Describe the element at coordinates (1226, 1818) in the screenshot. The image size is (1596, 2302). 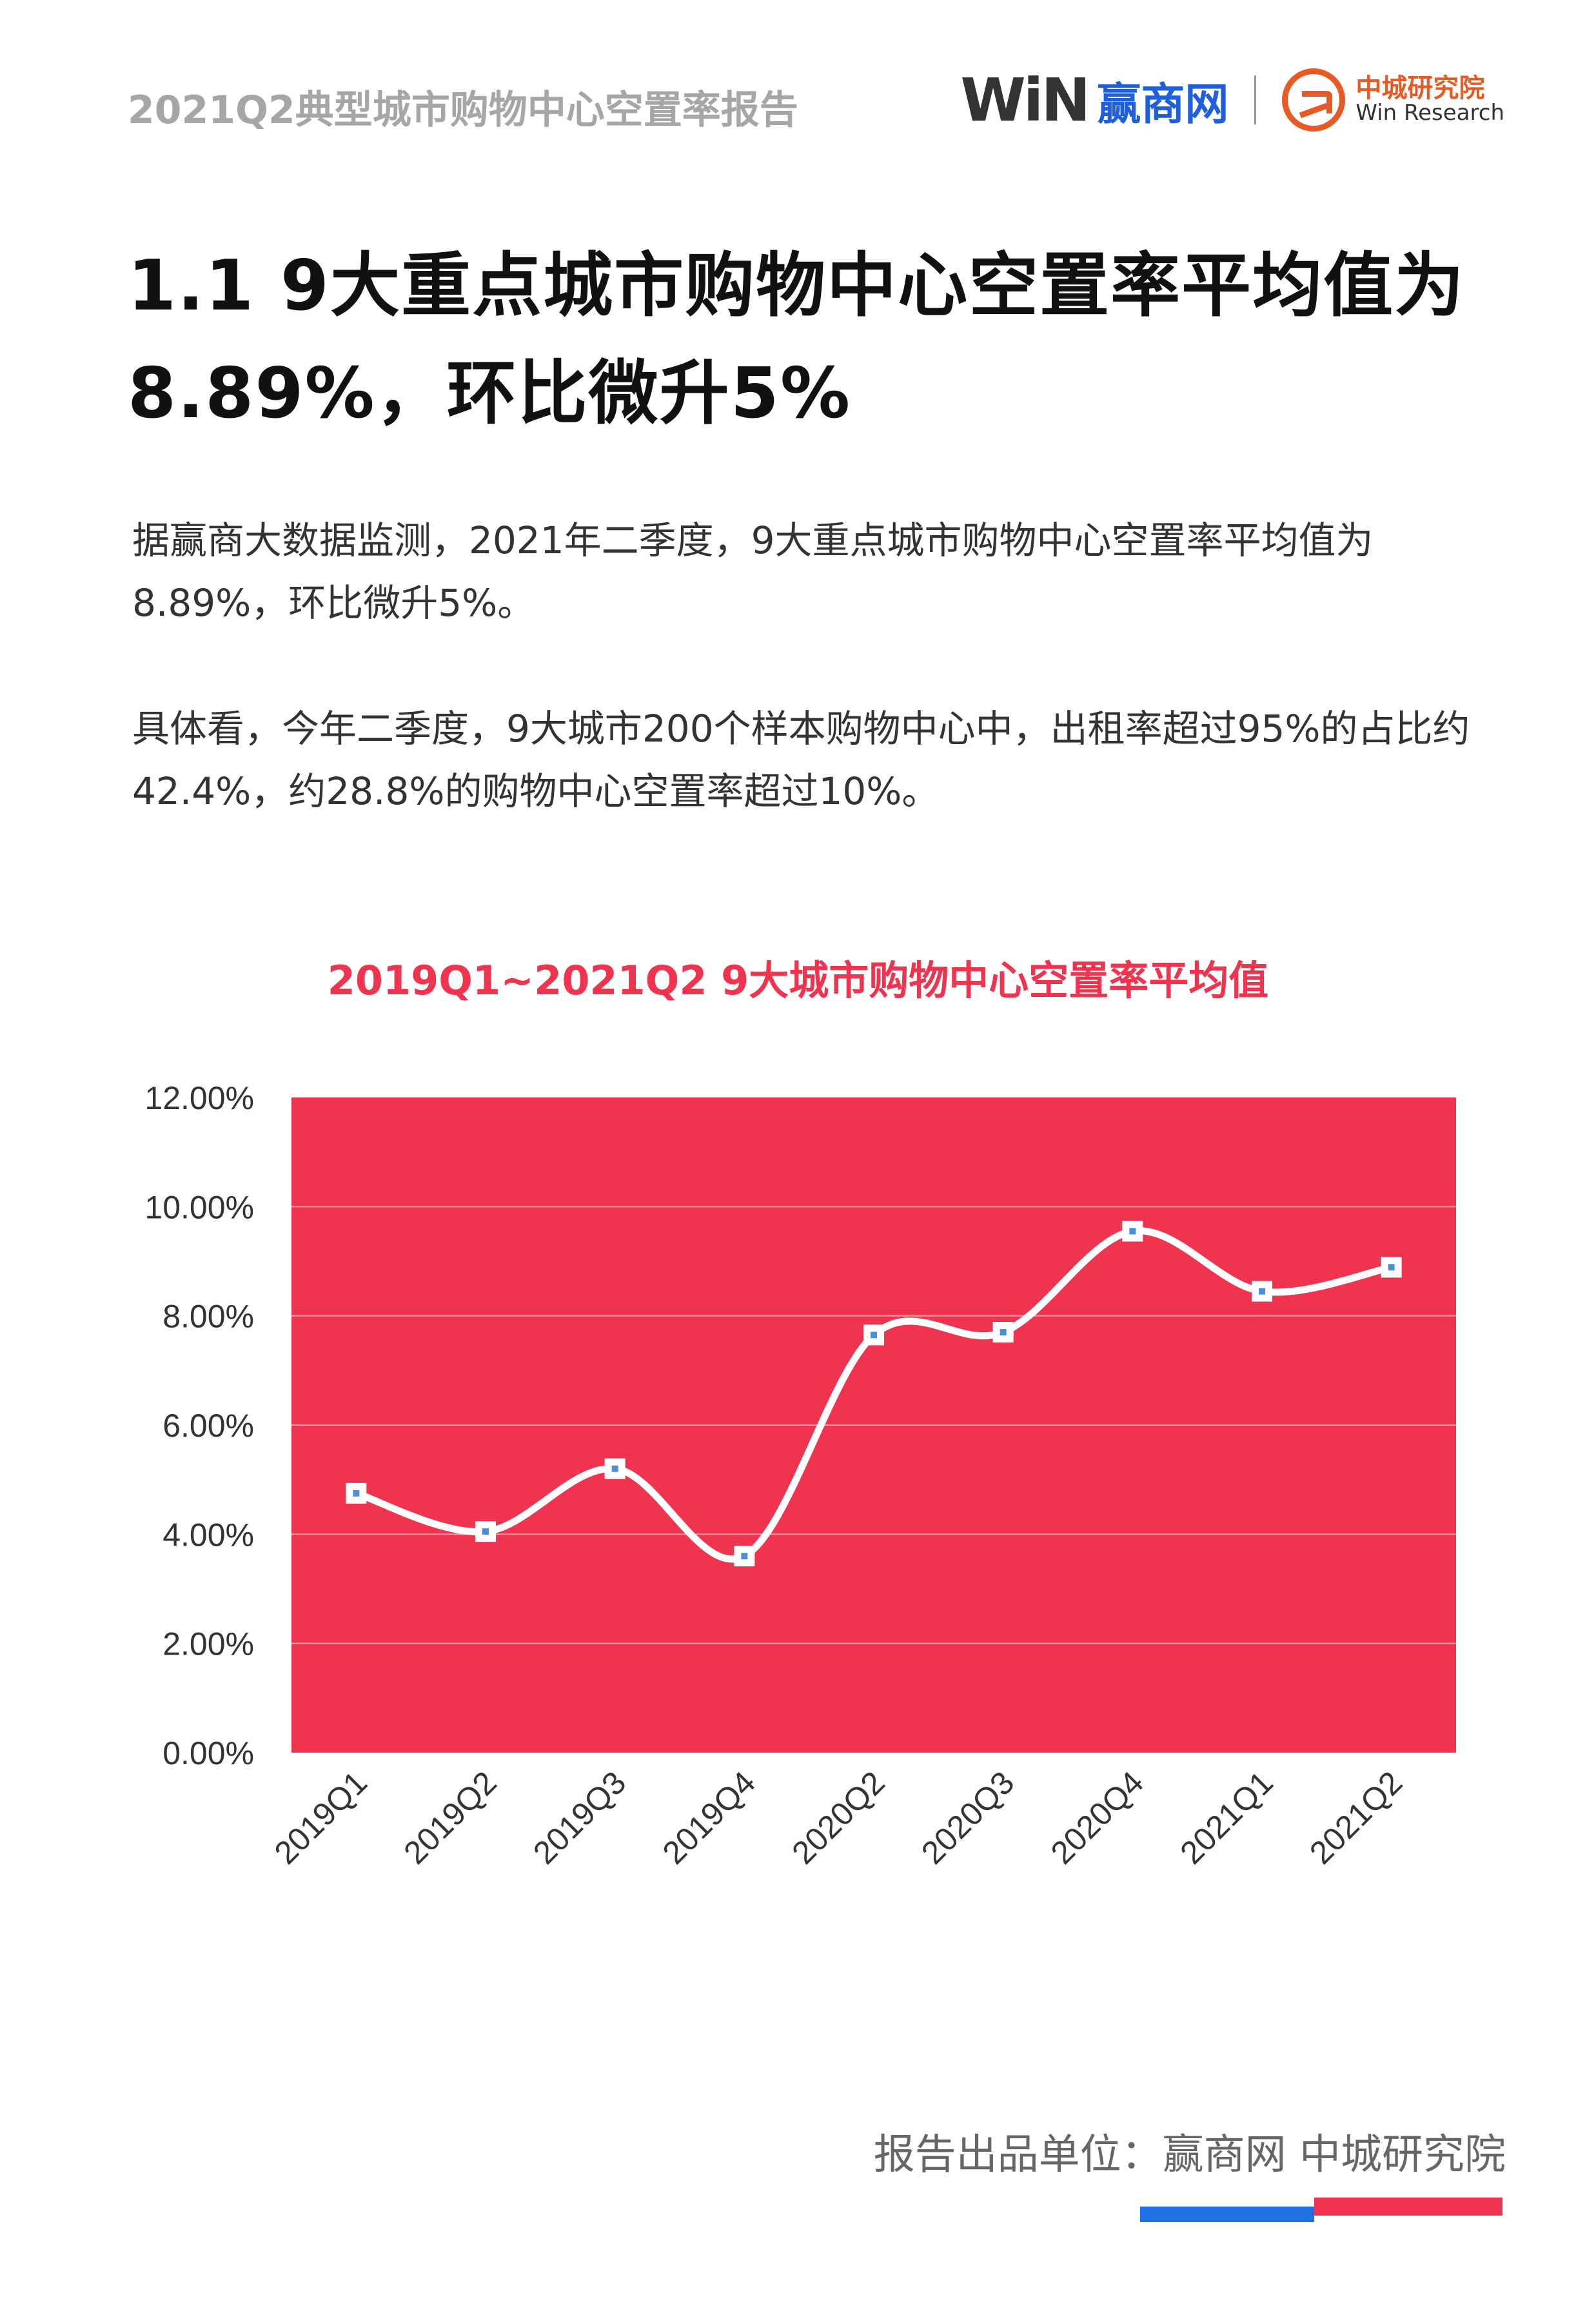
I see `x-tick-label: 2021Q1` at that location.